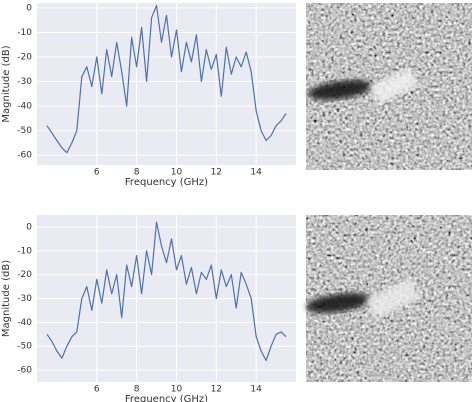 Image resolution: width=474 pixels, height=402 pixels. I want to click on image-bottom, so click(389, 298).